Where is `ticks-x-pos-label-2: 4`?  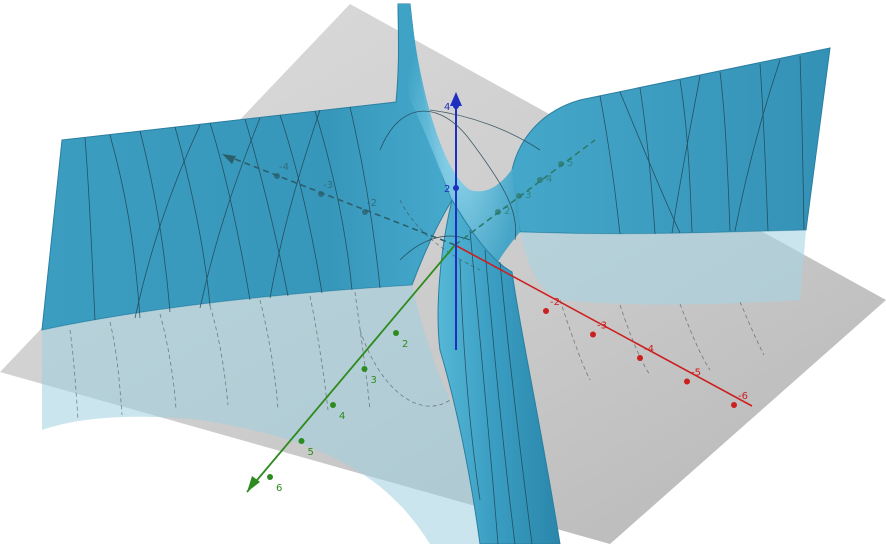
ticks-x-pos-label-2: 4 is located at coordinates (549, 179).